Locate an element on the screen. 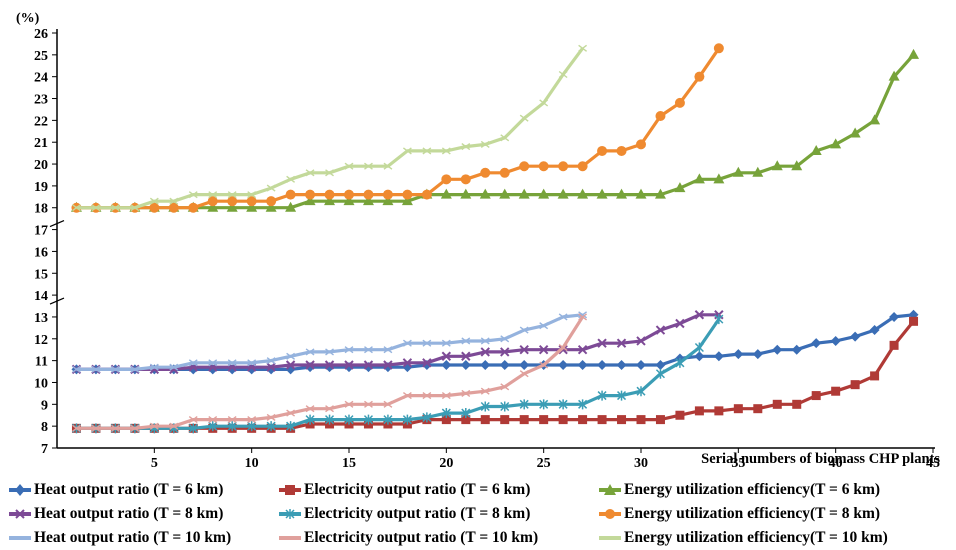 The width and height of the screenshot is (956, 550). axis-break-mark is located at coordinates (57, 224).